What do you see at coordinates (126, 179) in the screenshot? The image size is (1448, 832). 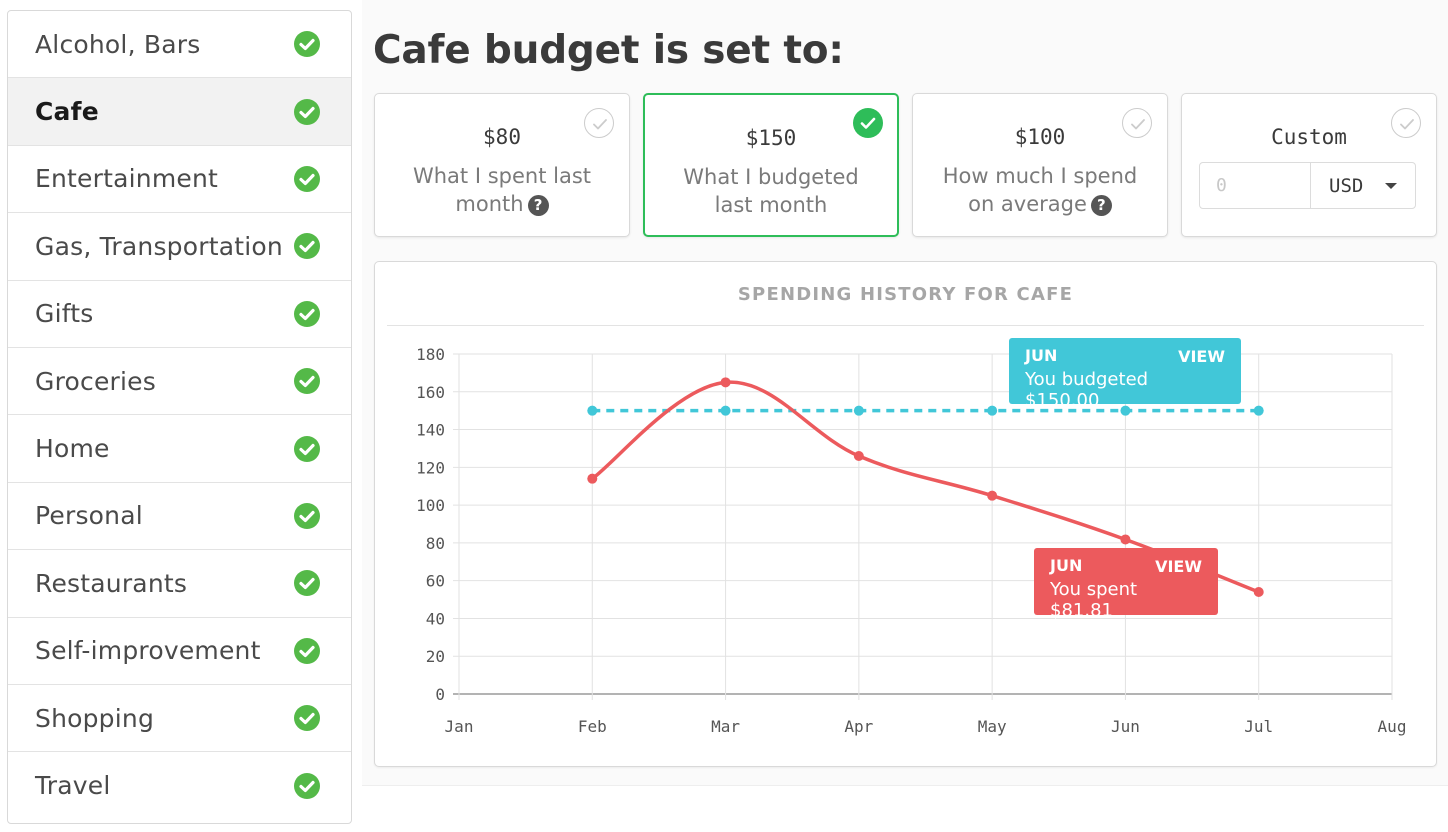 I see `sidebar-item-label: Entertainment` at bounding box center [126, 179].